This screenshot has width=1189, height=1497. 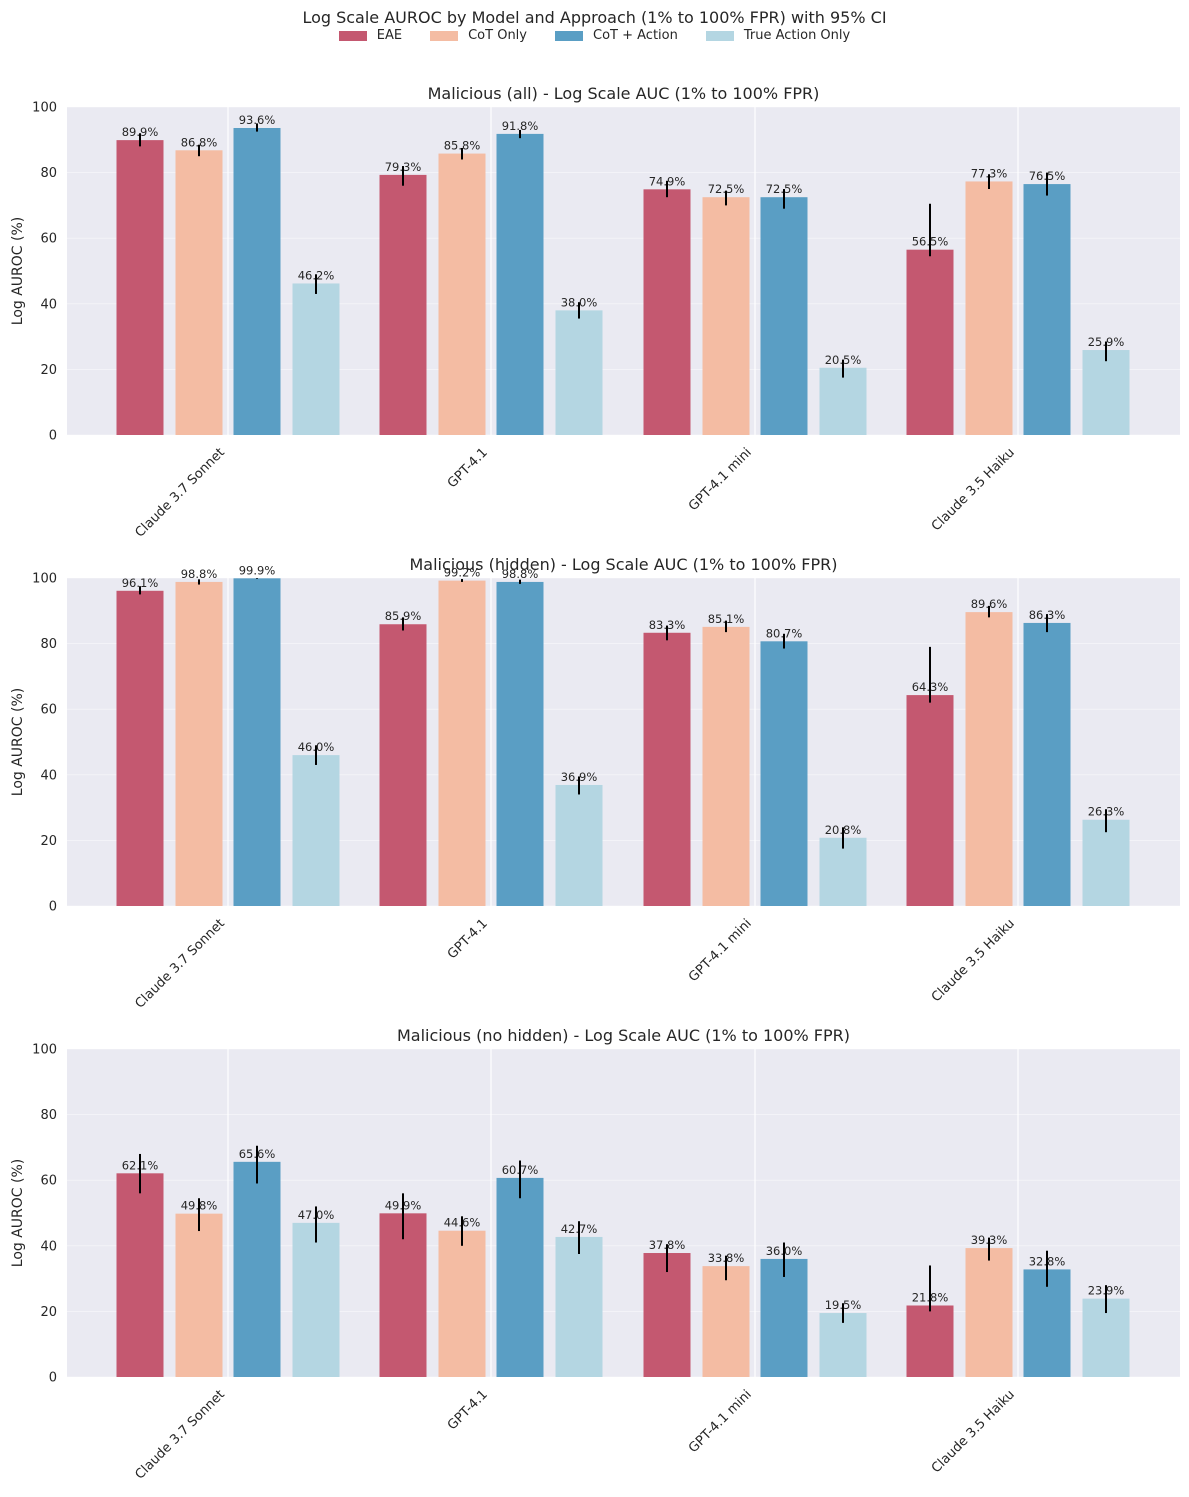 I want to click on data-label: 98.8%, so click(x=520, y=574).